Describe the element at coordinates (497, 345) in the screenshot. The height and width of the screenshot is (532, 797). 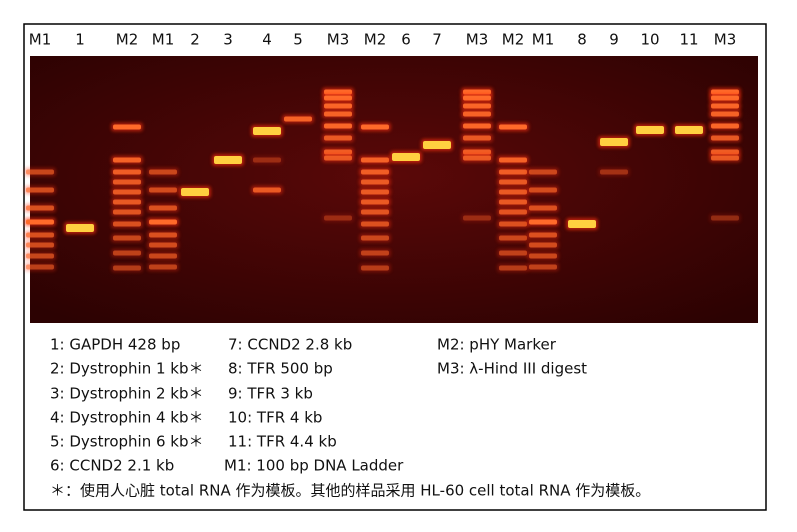
I see `legend-item: M2: pHY Marker` at that location.